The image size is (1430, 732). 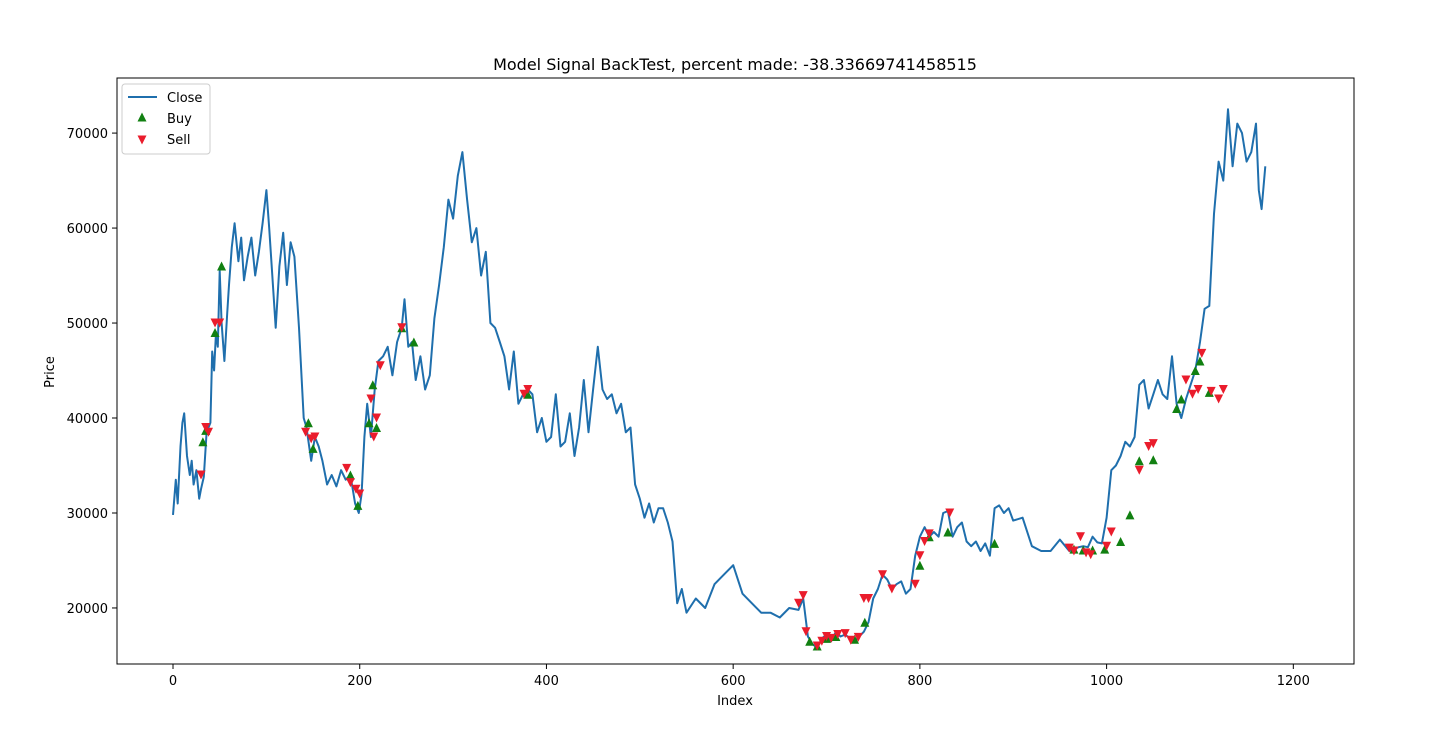 What do you see at coordinates (173, 681) in the screenshot?
I see `x-tick-label: 0` at bounding box center [173, 681].